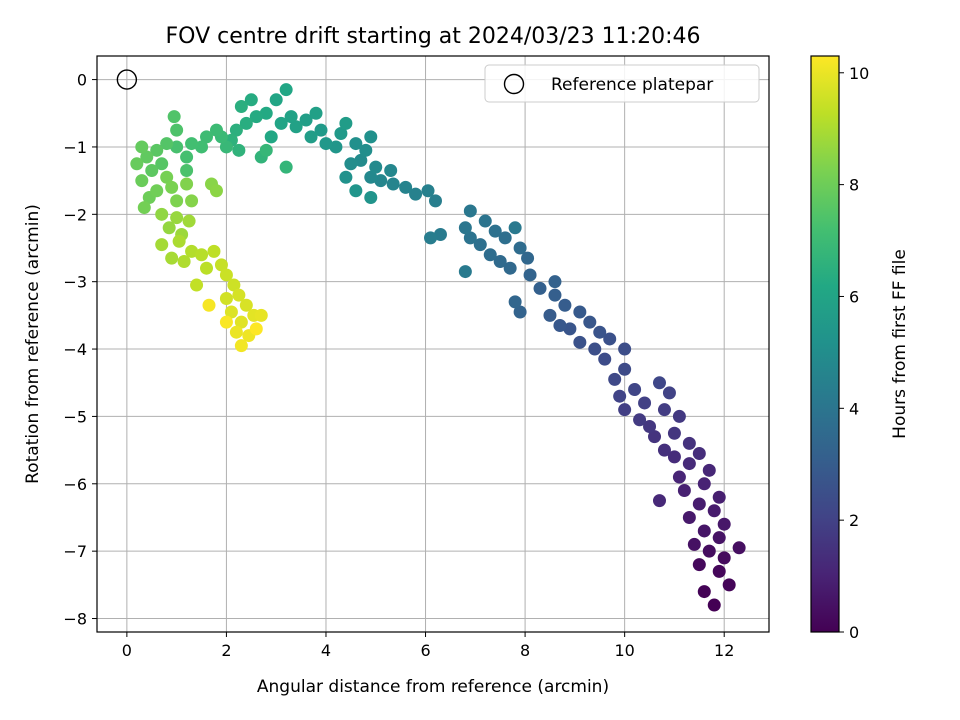  What do you see at coordinates (900, 344) in the screenshot?
I see `colorbar-label: Hours from first FF file` at bounding box center [900, 344].